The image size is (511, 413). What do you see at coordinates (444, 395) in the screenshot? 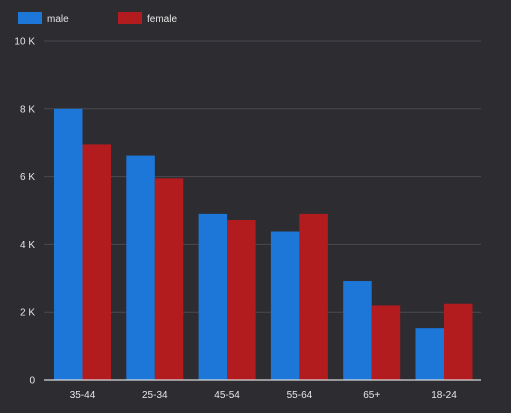
I see `x-tick-label: 18-24` at bounding box center [444, 395].